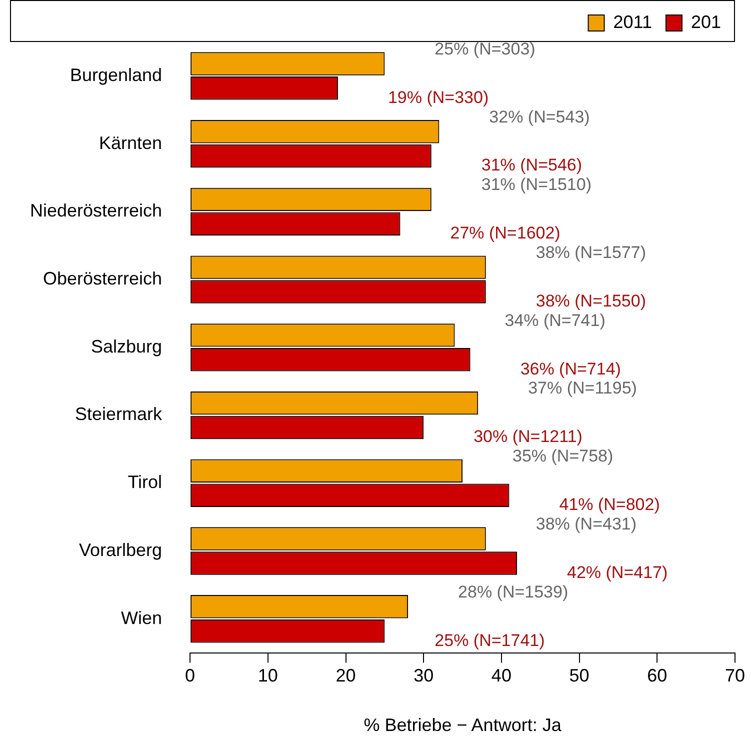 Image resolution: width=751 pixels, height=751 pixels. Describe the element at coordinates (531, 165) in the screenshot. I see `data-label: 31% (N=546)` at that location.